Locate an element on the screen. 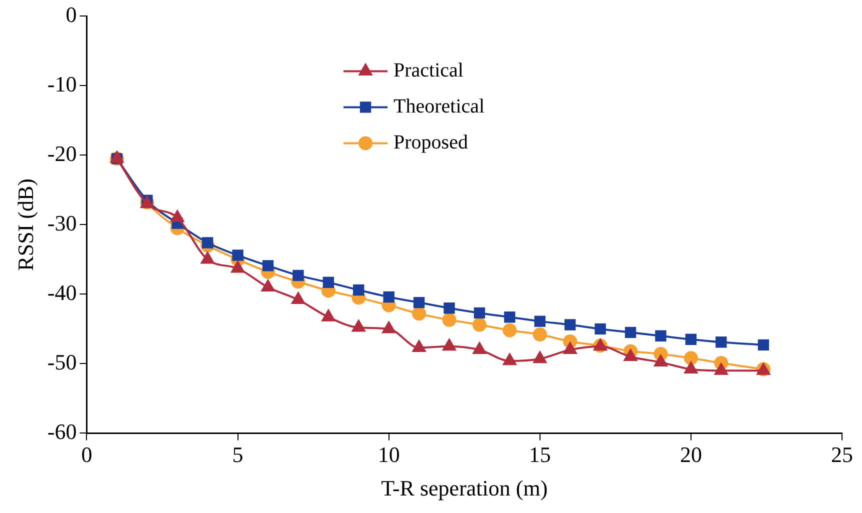 This screenshot has height=513, width=862. y-tick-label: -20 is located at coordinates (62, 153).